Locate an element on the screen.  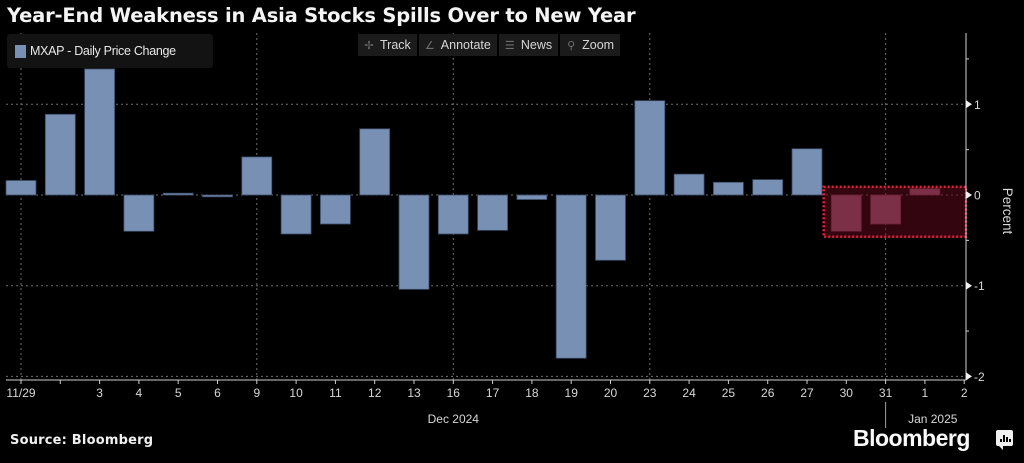
period-label: Jan 2025 is located at coordinates (933, 419).